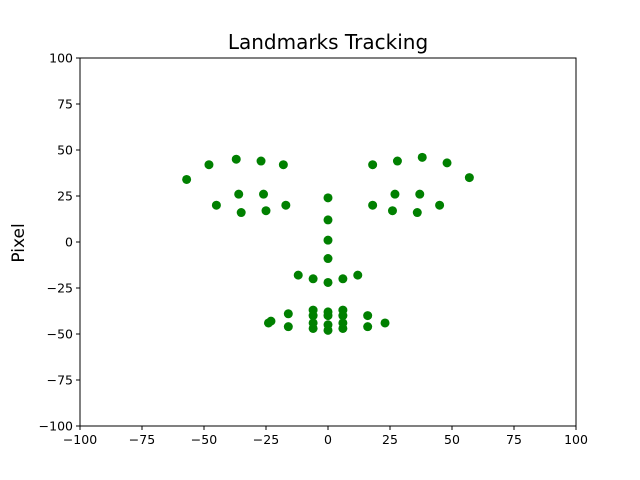 The image size is (640, 480). What do you see at coordinates (65, 104) in the screenshot?
I see `y-tick-label: 75` at bounding box center [65, 104].